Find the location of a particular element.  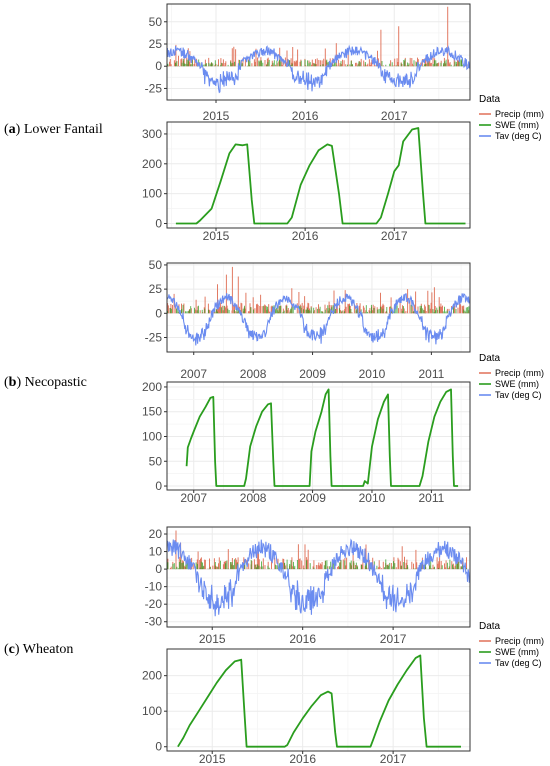

bottom-panel-0: 0 100 200 300 2015 2016 2017 is located at coordinates (306, 182).